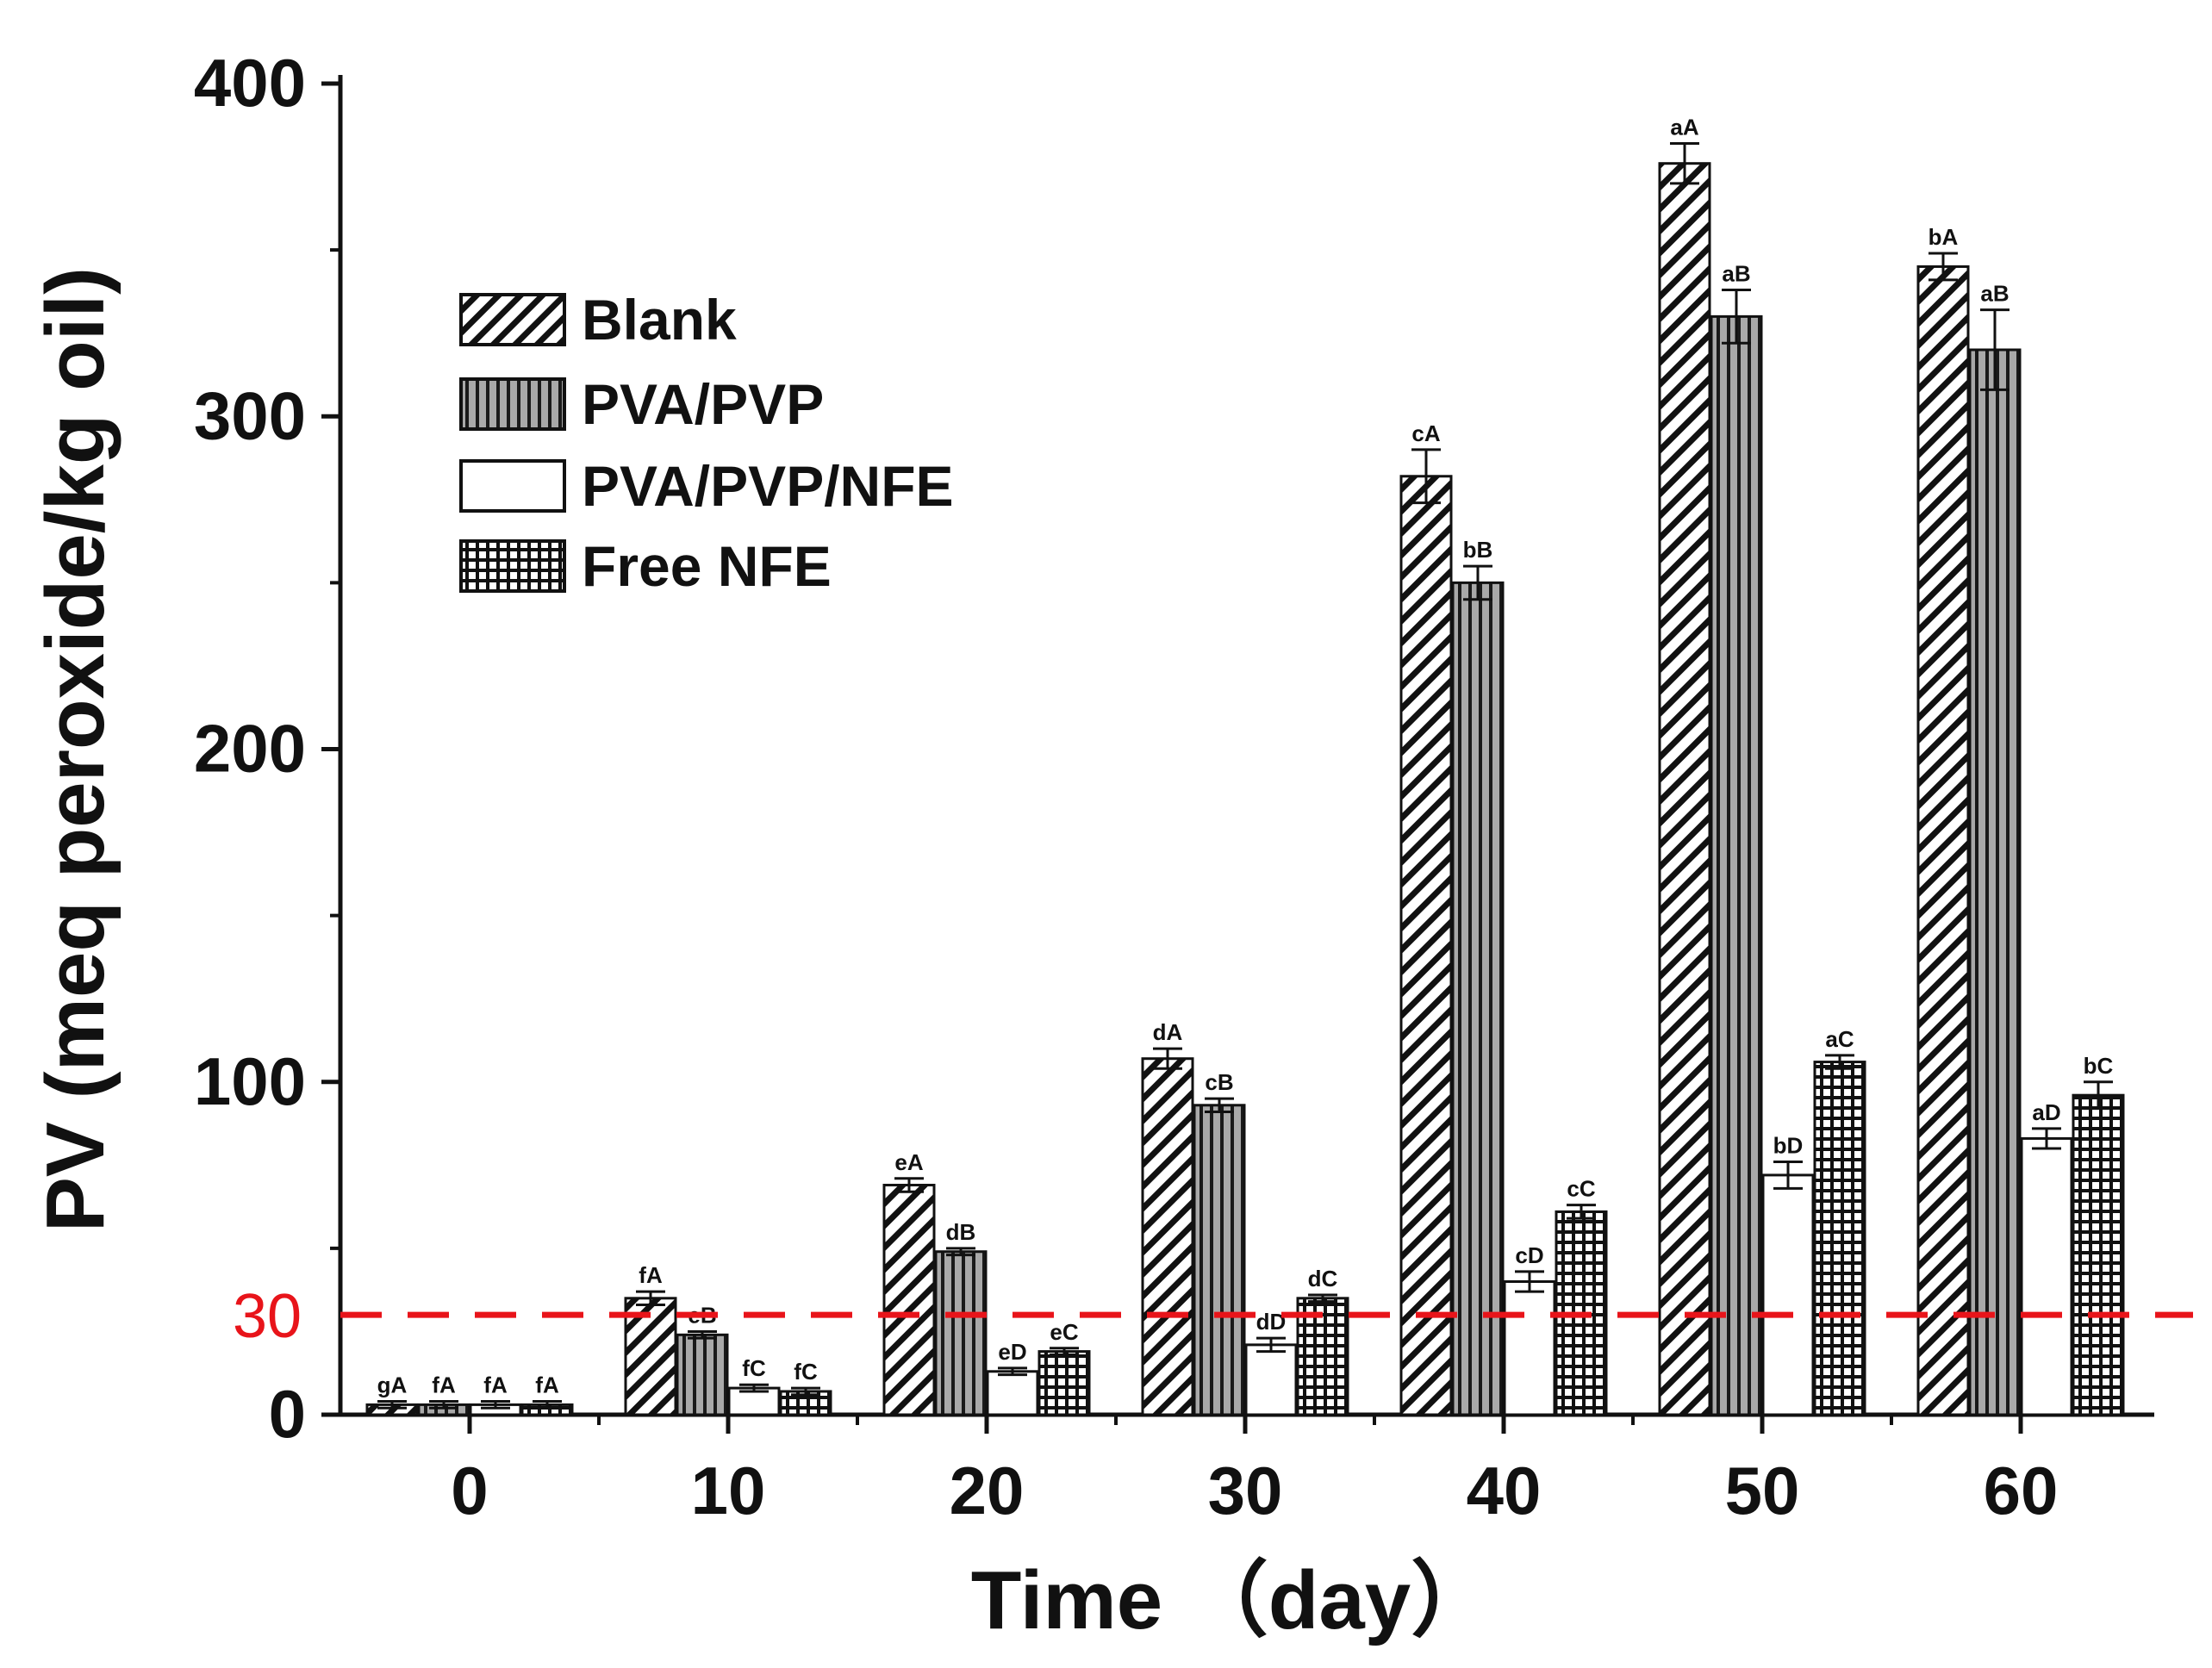  Describe the element at coordinates (1064, 1332) in the screenshot. I see `significance-label: eC` at that location.